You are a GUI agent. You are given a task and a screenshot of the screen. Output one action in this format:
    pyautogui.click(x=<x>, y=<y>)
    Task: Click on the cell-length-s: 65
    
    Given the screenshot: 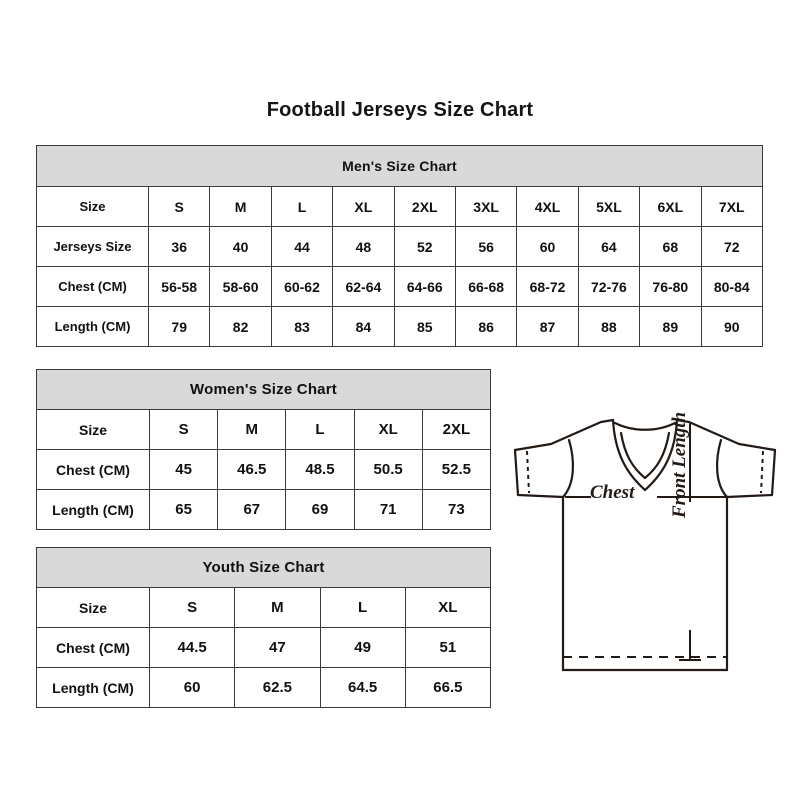 What is the action you would take?
    pyautogui.click(x=183, y=509)
    